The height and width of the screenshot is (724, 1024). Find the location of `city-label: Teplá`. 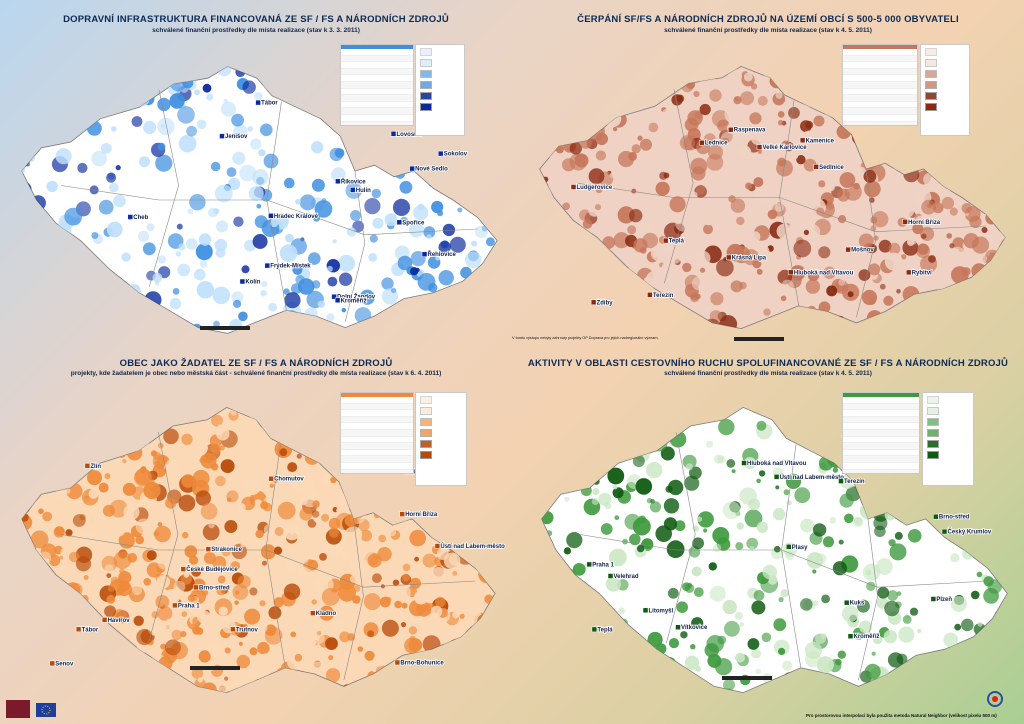

city-label: Teplá is located at coordinates (605, 630).